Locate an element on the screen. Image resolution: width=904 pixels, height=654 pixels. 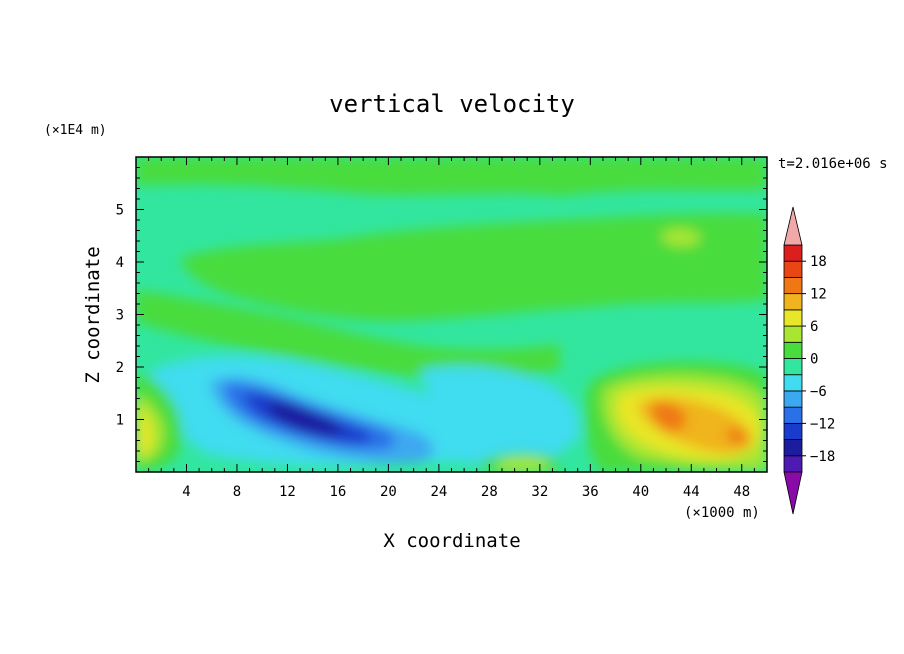
colorbar: 18 12 6 0 −6 −12 −18 is located at coordinates (809, 360).